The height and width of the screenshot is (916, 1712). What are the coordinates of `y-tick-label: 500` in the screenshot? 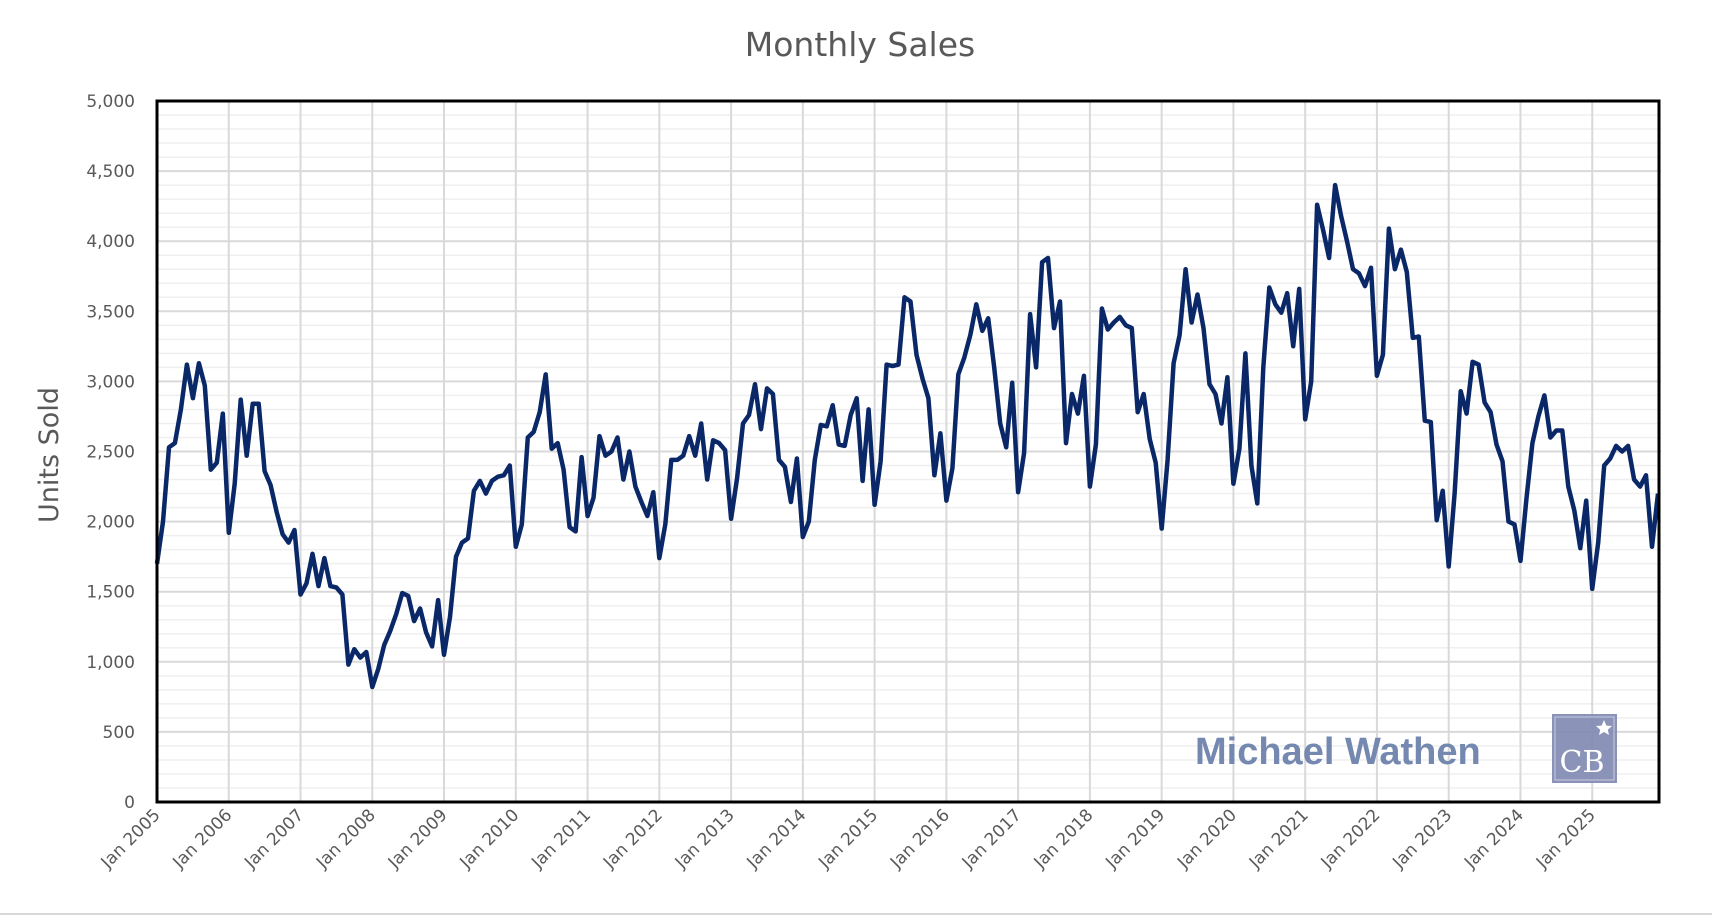 It's located at (119, 733).